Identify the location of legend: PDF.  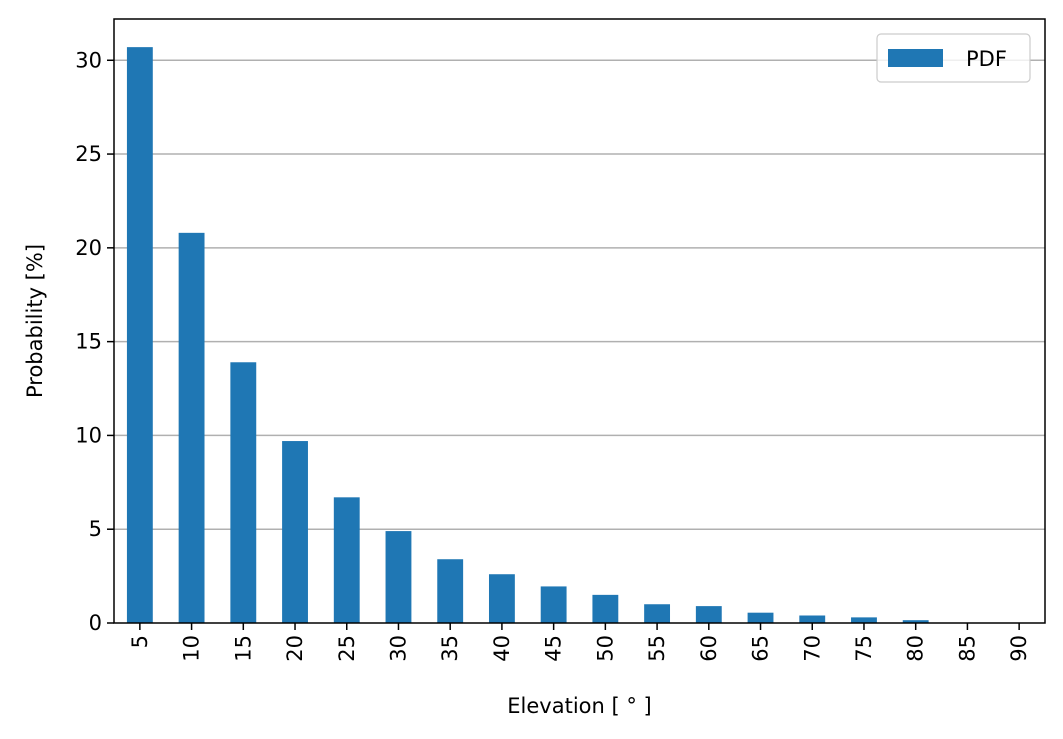
(953, 58).